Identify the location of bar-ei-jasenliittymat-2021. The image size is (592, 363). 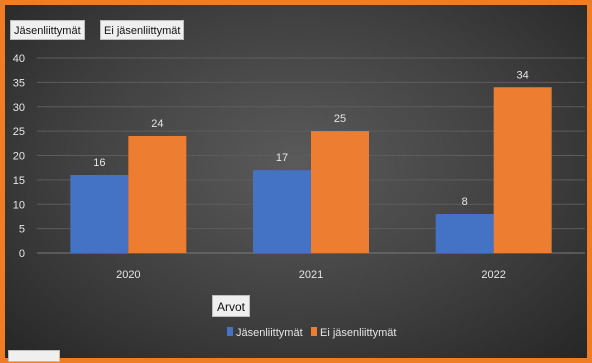
(340, 192).